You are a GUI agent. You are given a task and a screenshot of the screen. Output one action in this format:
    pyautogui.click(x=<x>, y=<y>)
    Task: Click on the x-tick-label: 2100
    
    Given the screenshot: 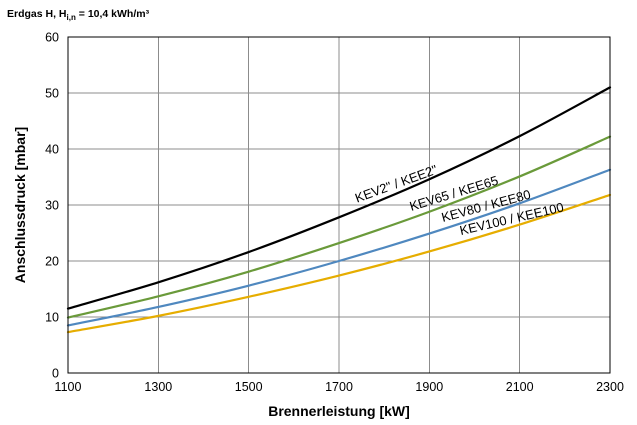 What is the action you would take?
    pyautogui.click(x=520, y=387)
    